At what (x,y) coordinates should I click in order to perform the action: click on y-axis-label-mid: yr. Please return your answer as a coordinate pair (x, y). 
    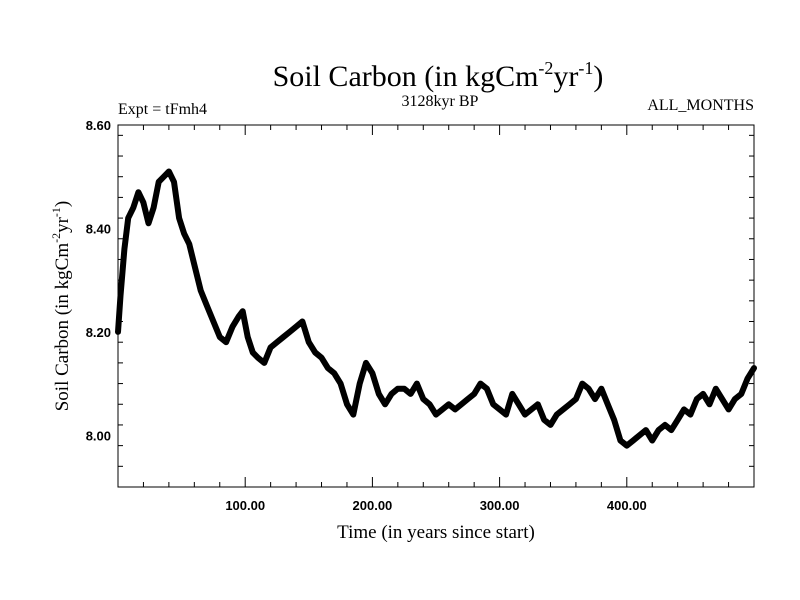
    Looking at the image, I should click on (62, 224).